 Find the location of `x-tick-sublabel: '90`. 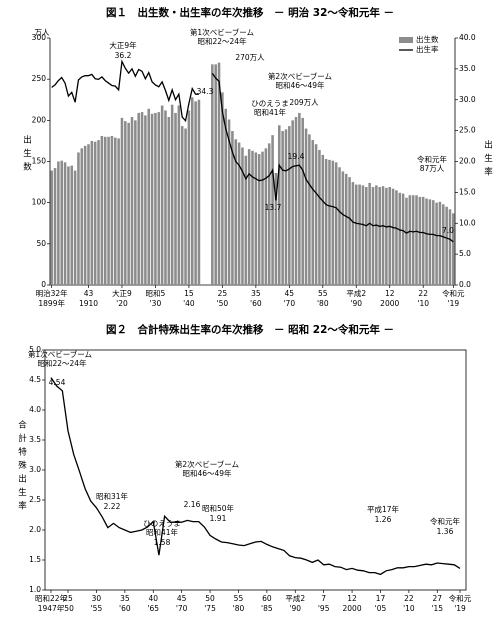

x-tick-sublabel: '90 is located at coordinates (356, 303).